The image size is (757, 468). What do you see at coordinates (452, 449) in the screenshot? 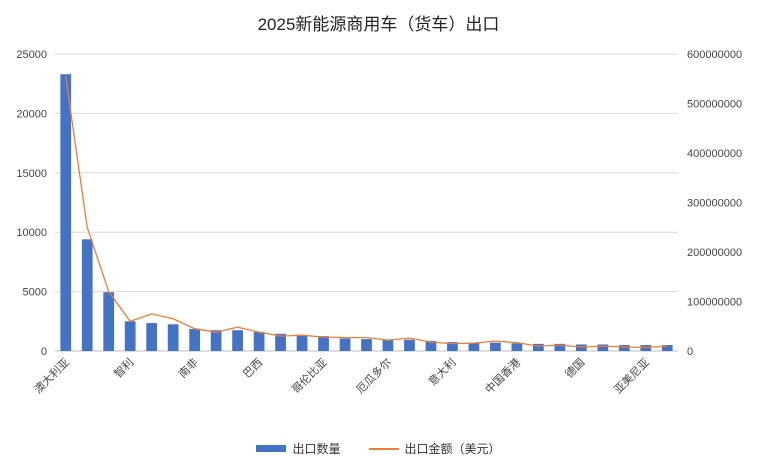
I see `legend-label-amount: 出口金额（美元）` at bounding box center [452, 449].